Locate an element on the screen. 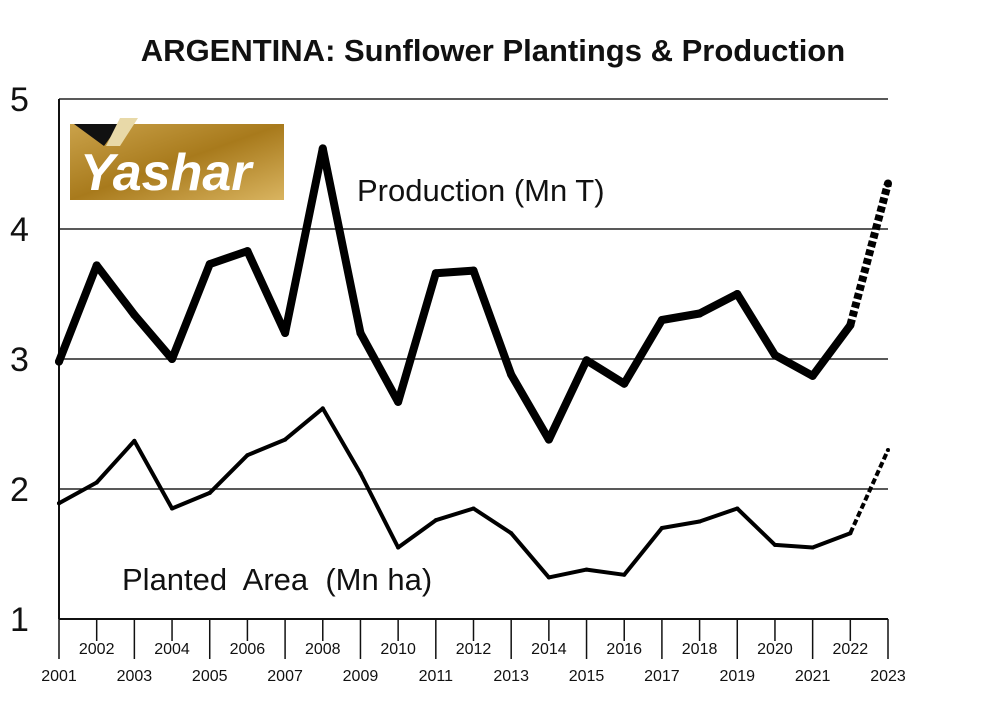 The width and height of the screenshot is (1000, 721). x-tick-label: 2020 is located at coordinates (775, 649).